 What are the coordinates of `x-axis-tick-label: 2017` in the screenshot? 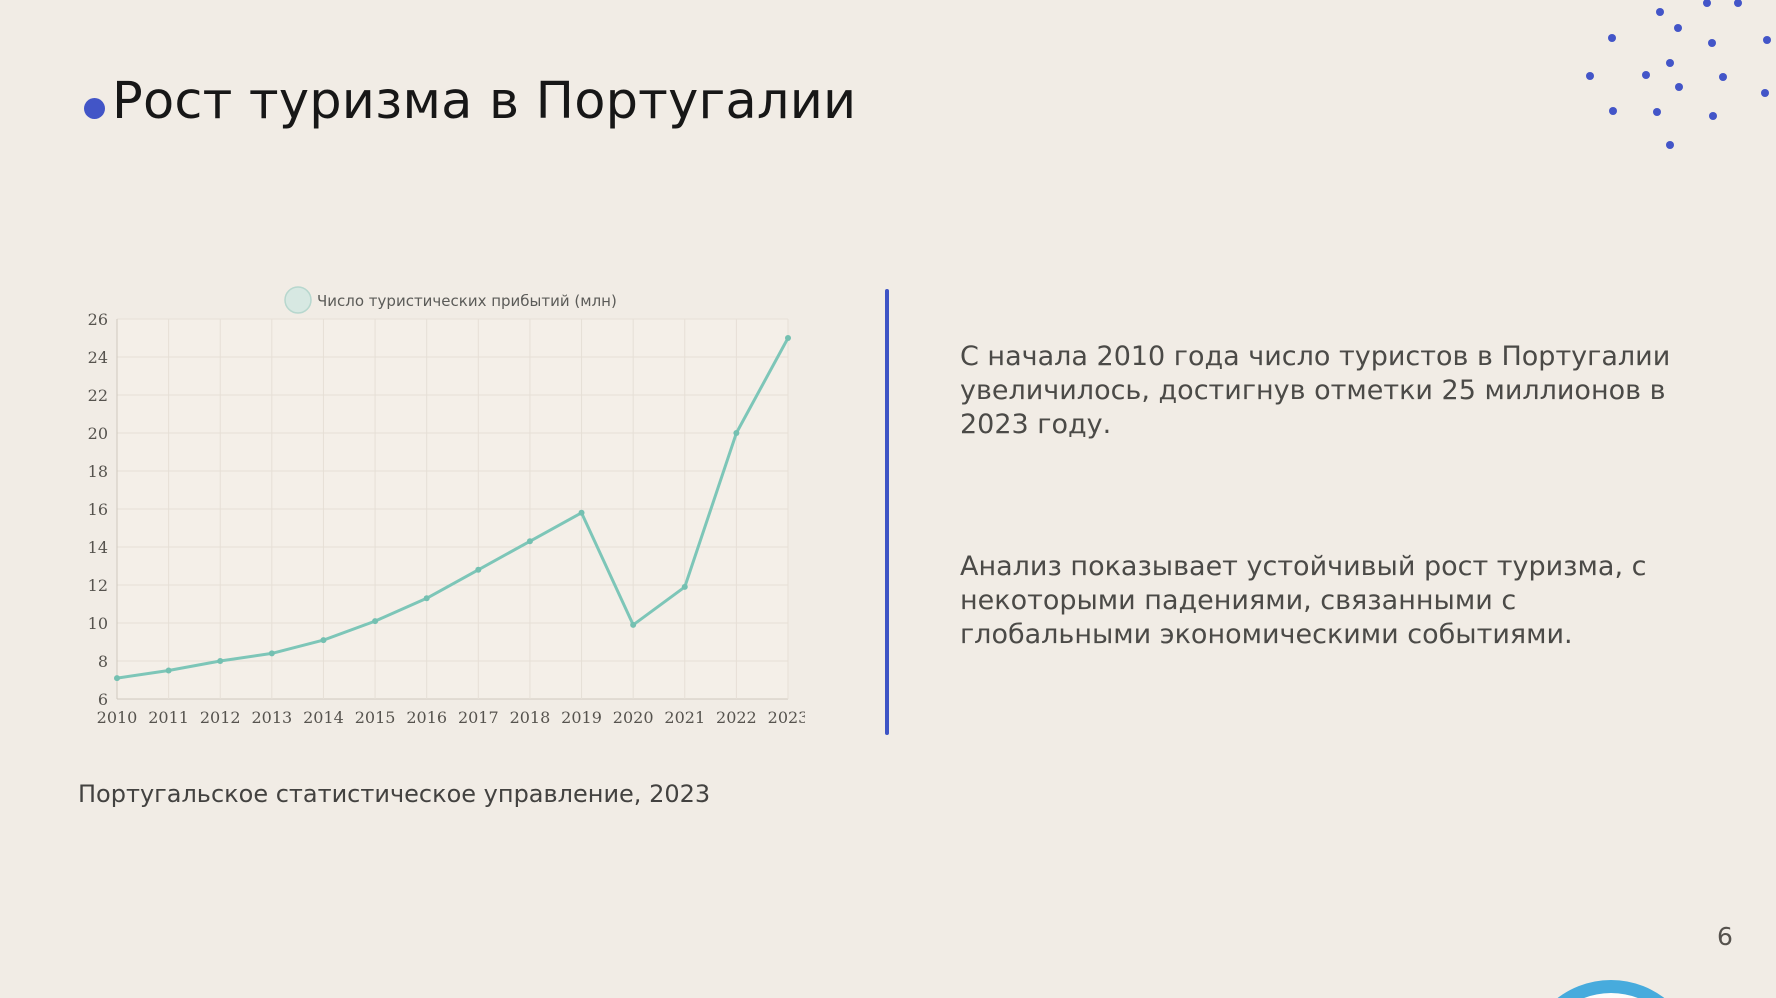 It's located at (478, 717).